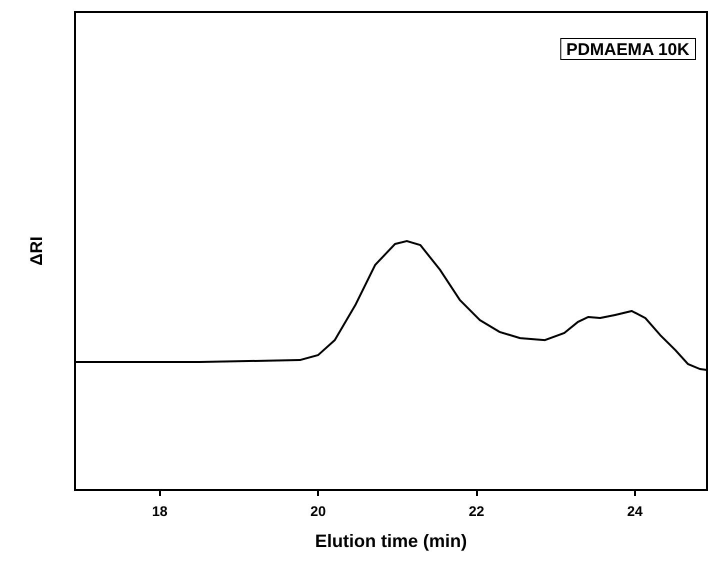 The height and width of the screenshot is (563, 708). Describe the element at coordinates (36, 251) in the screenshot. I see `y-axis-title: ΔRI` at that location.